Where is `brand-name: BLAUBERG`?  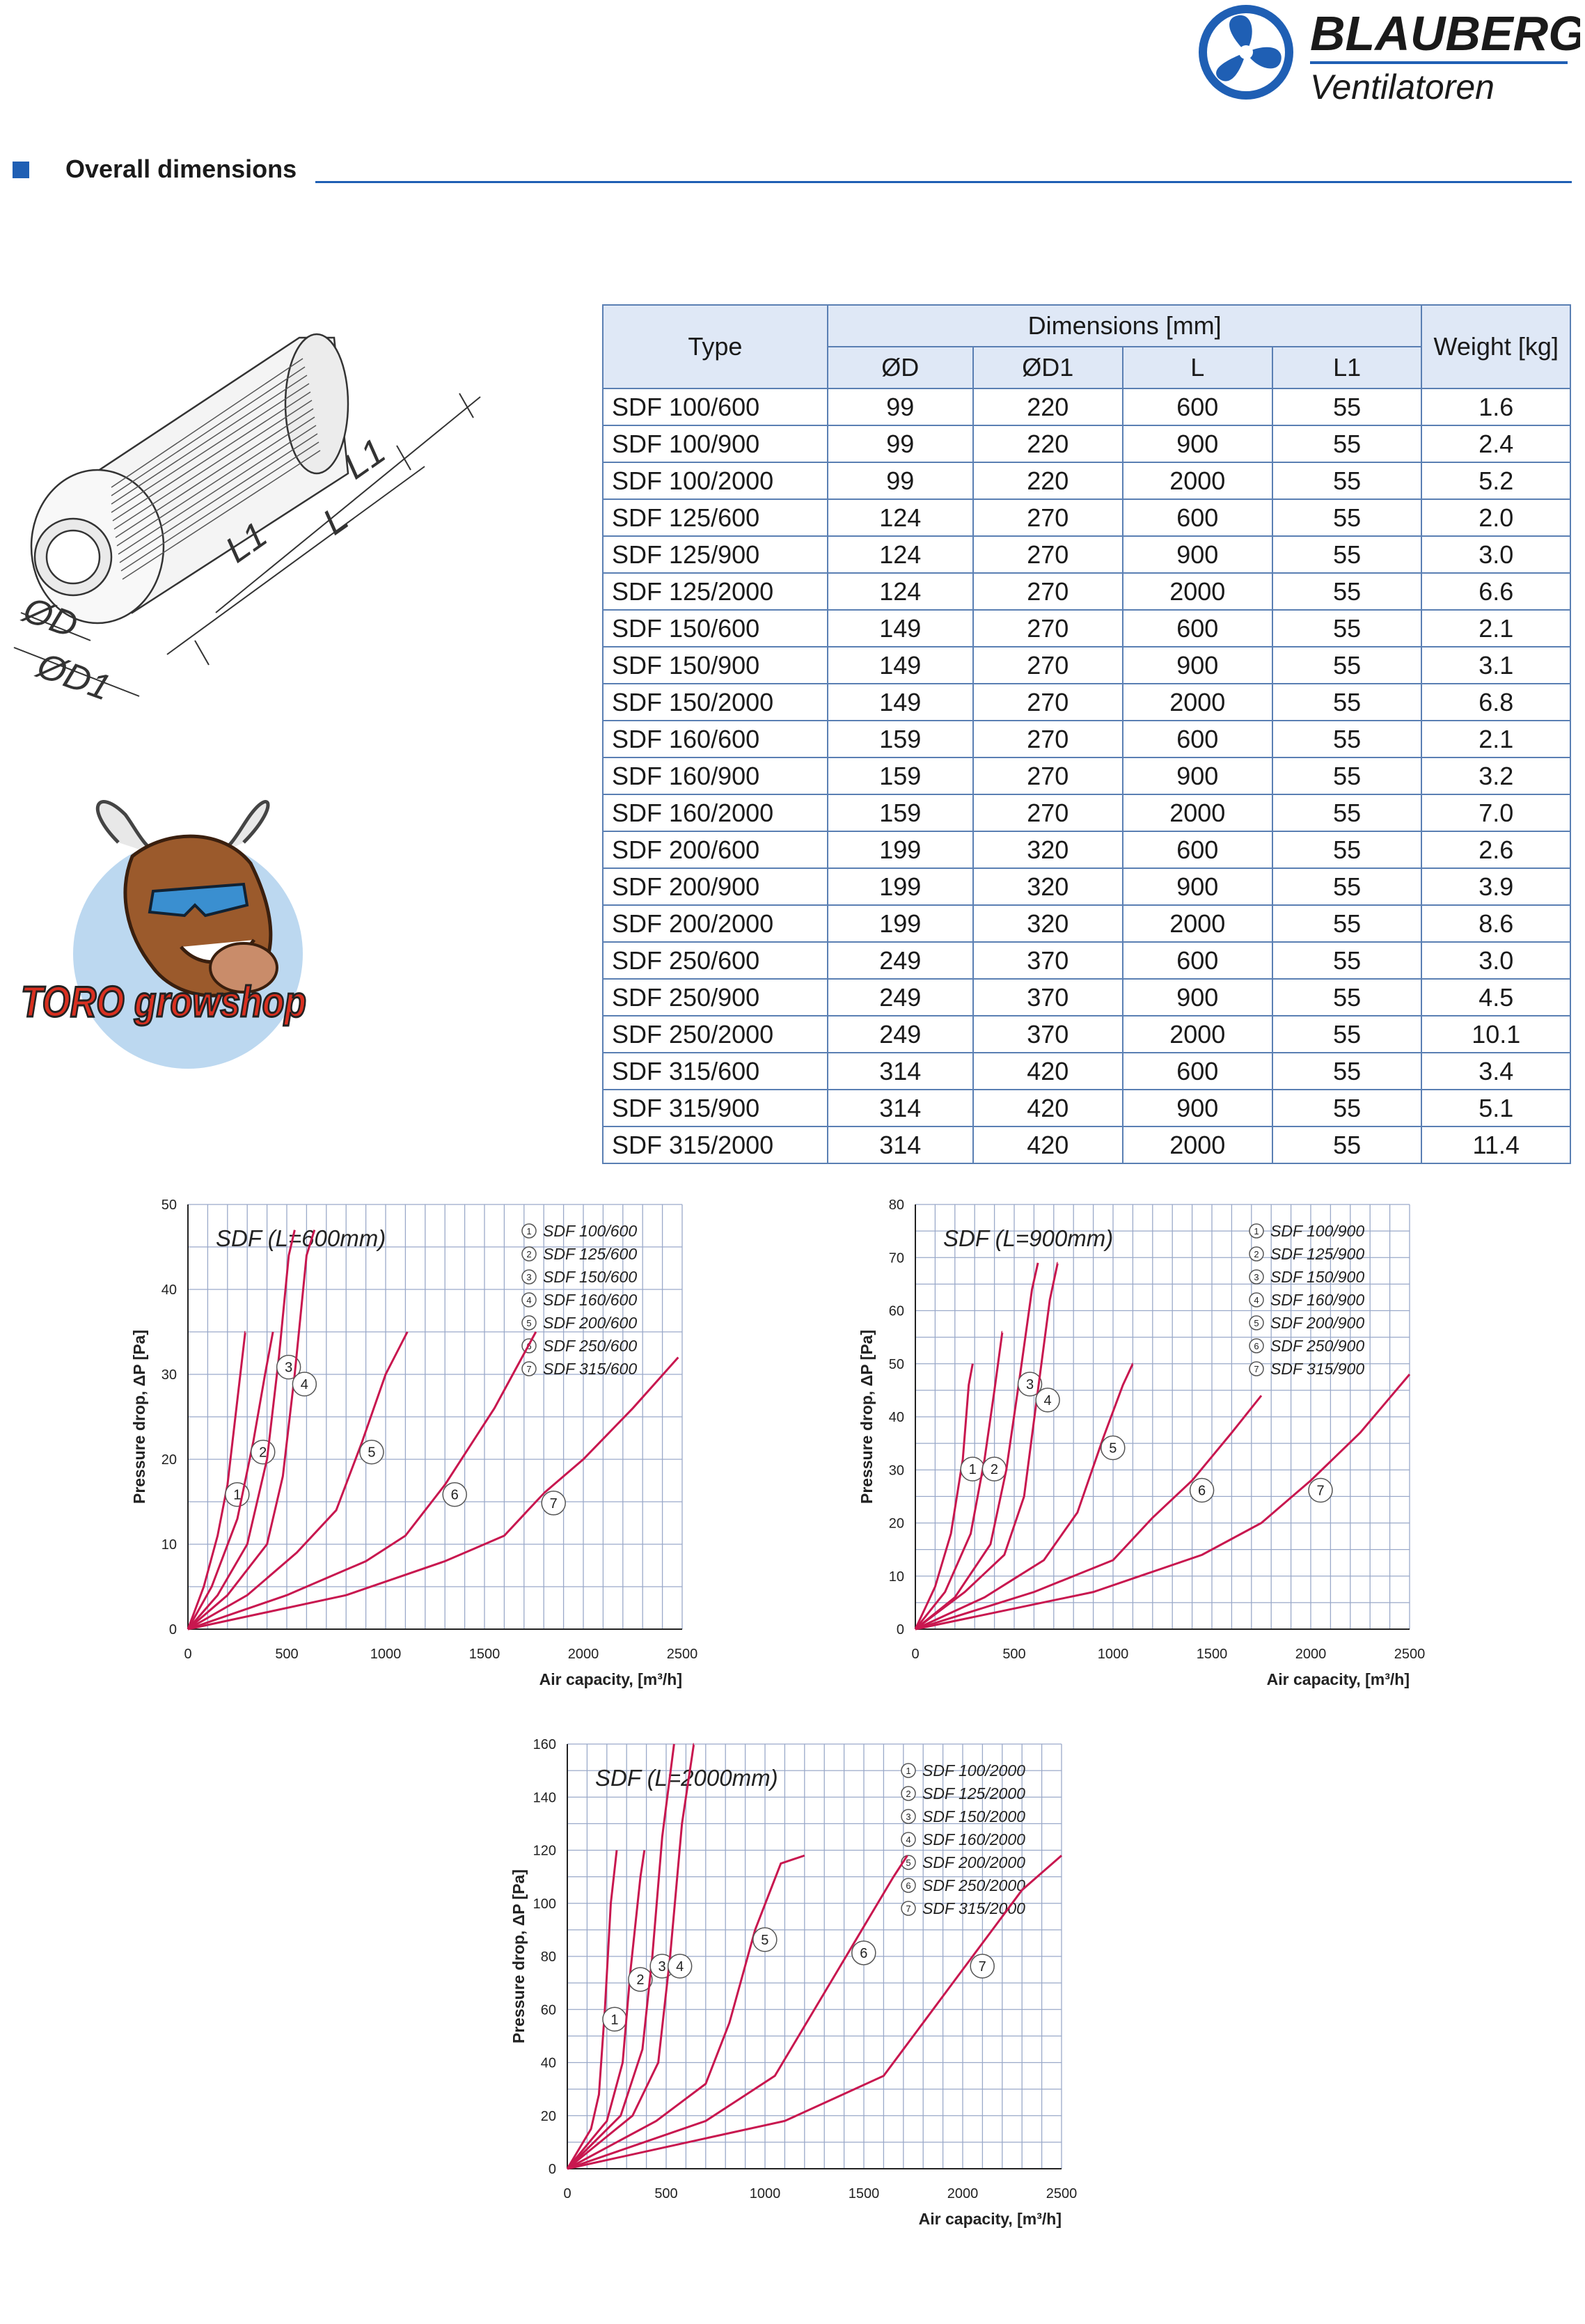
brand-name: BLAUBERG is located at coordinates (1445, 33).